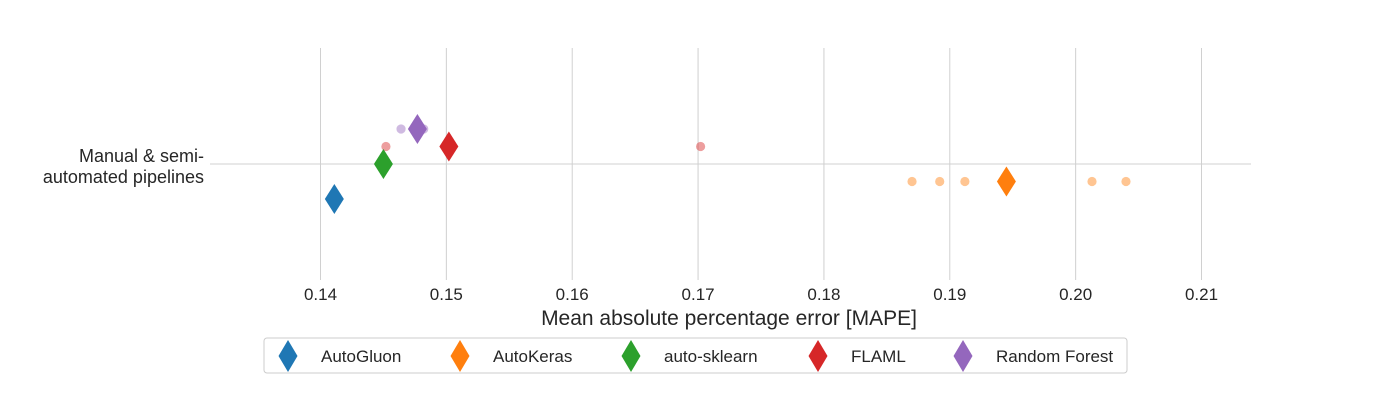  What do you see at coordinates (1075, 294) in the screenshot?
I see `x-tick-label: 0.20` at bounding box center [1075, 294].